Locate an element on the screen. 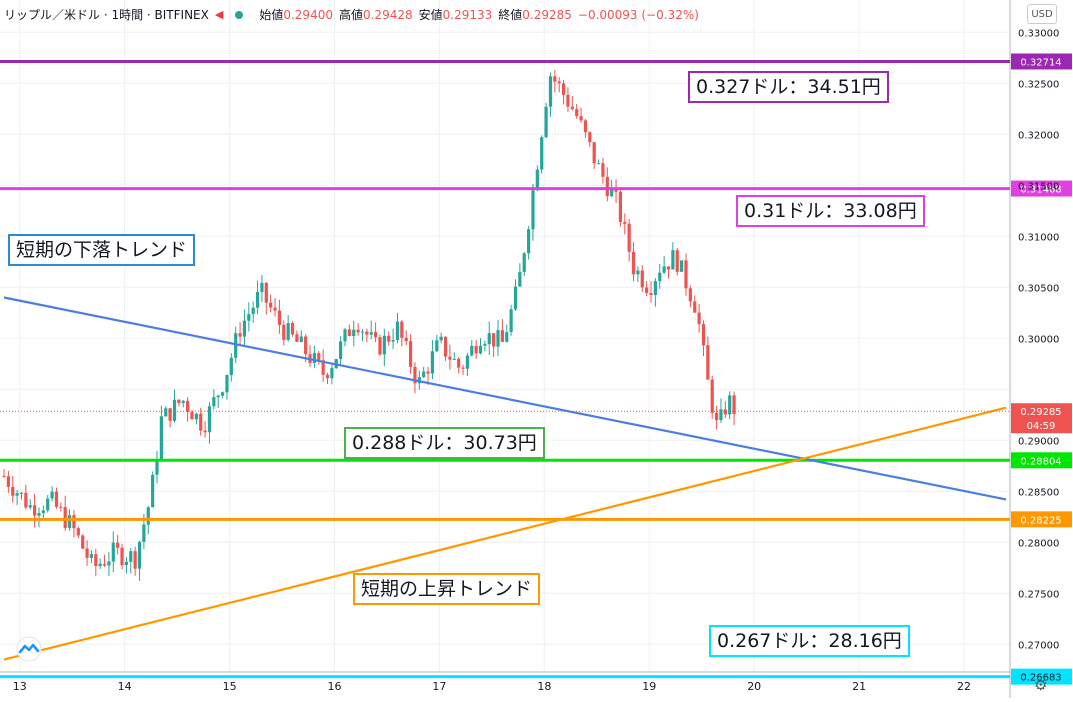 The height and width of the screenshot is (702, 1073). symbol-title: リップル／米ドル · 1時間 · BITFINEX is located at coordinates (106, 15).